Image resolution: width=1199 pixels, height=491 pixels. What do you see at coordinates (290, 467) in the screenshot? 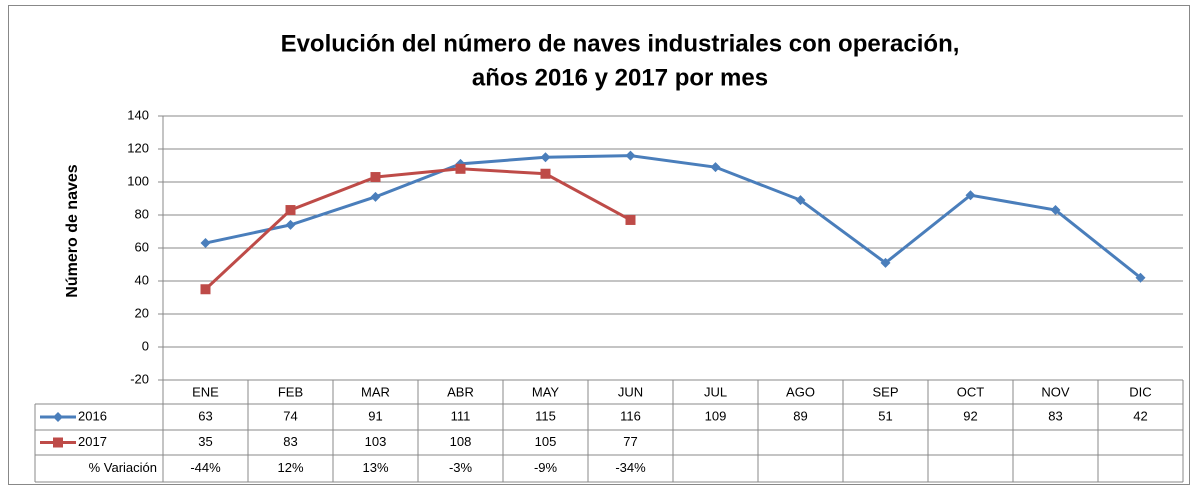
I see `variation-value: 12%` at bounding box center [290, 467].